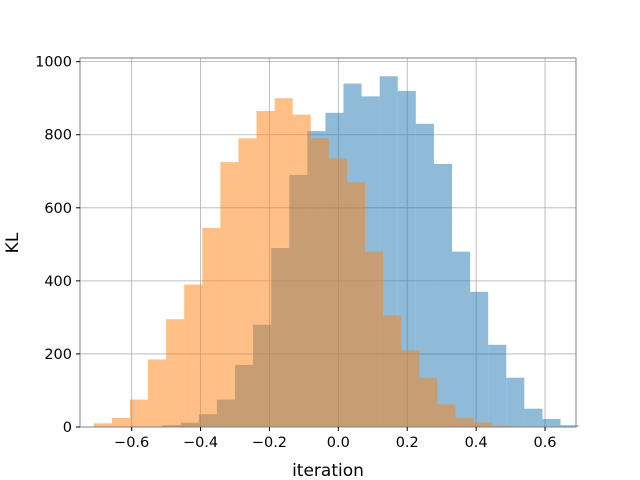 This screenshot has height=480, width=640. Describe the element at coordinates (131, 443) in the screenshot. I see `x-tick-label-0: −0.6` at that location.